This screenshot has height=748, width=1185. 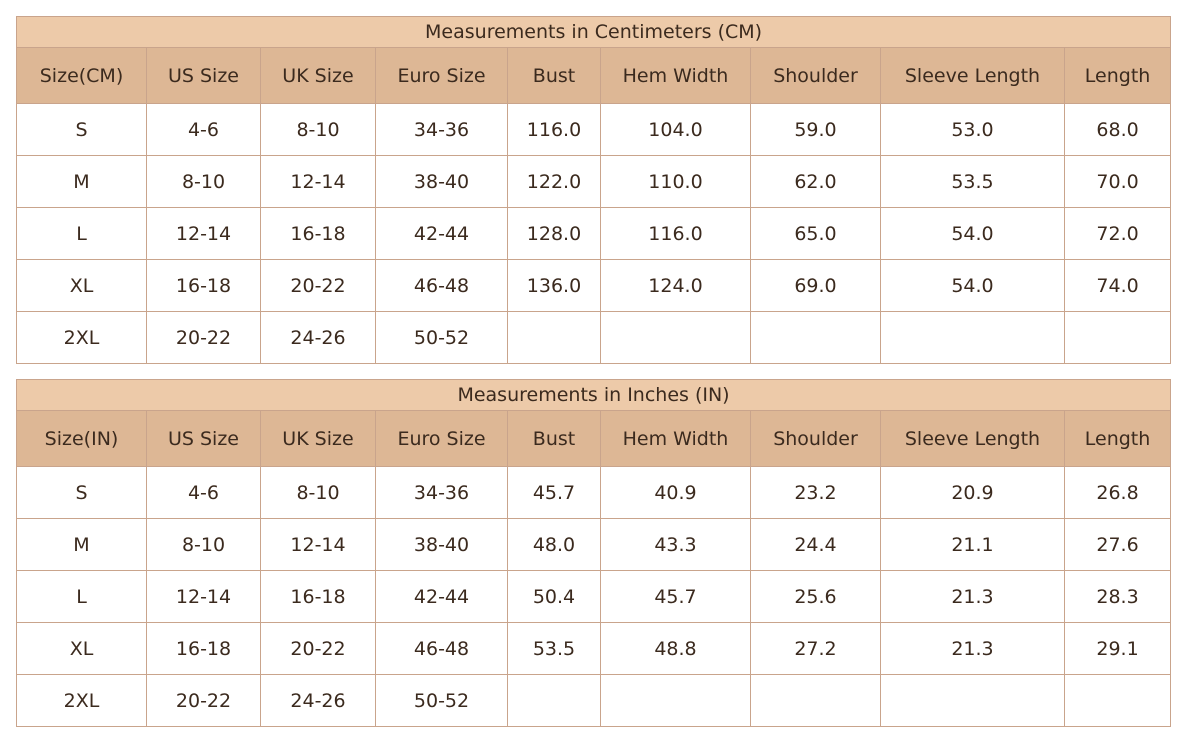 What do you see at coordinates (675, 544) in the screenshot?
I see `data-cell: 43.3` at bounding box center [675, 544].